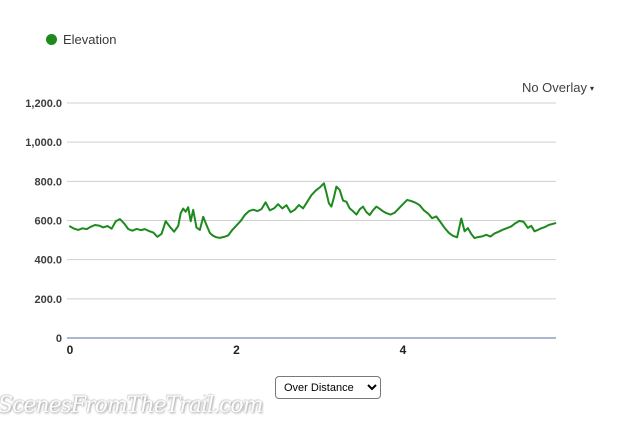 This screenshot has width=636, height=432. I want to click on x-axis-tick-label: 4, so click(403, 350).